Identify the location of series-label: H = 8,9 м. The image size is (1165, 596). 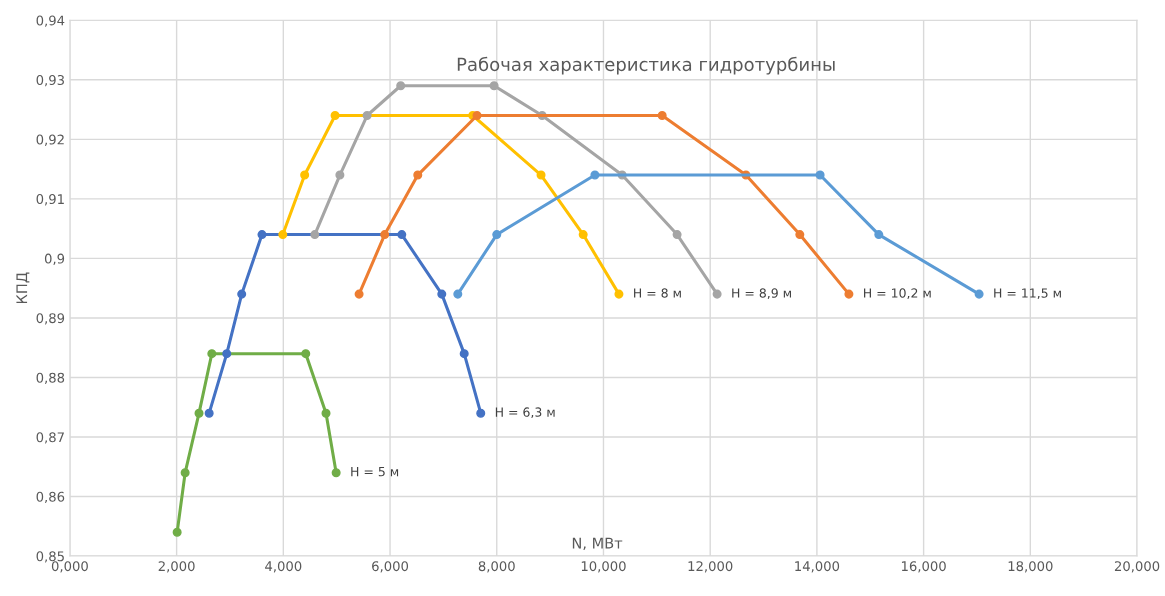
(761, 294).